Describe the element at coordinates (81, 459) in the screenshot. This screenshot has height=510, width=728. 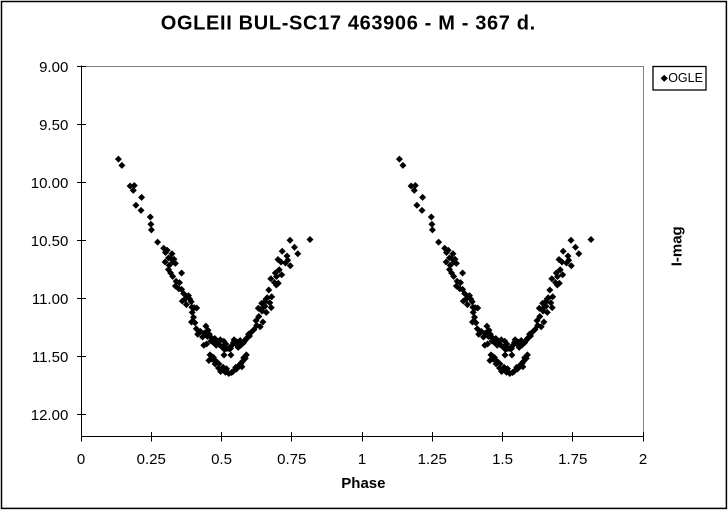
I see `svg-text: 0` at that location.